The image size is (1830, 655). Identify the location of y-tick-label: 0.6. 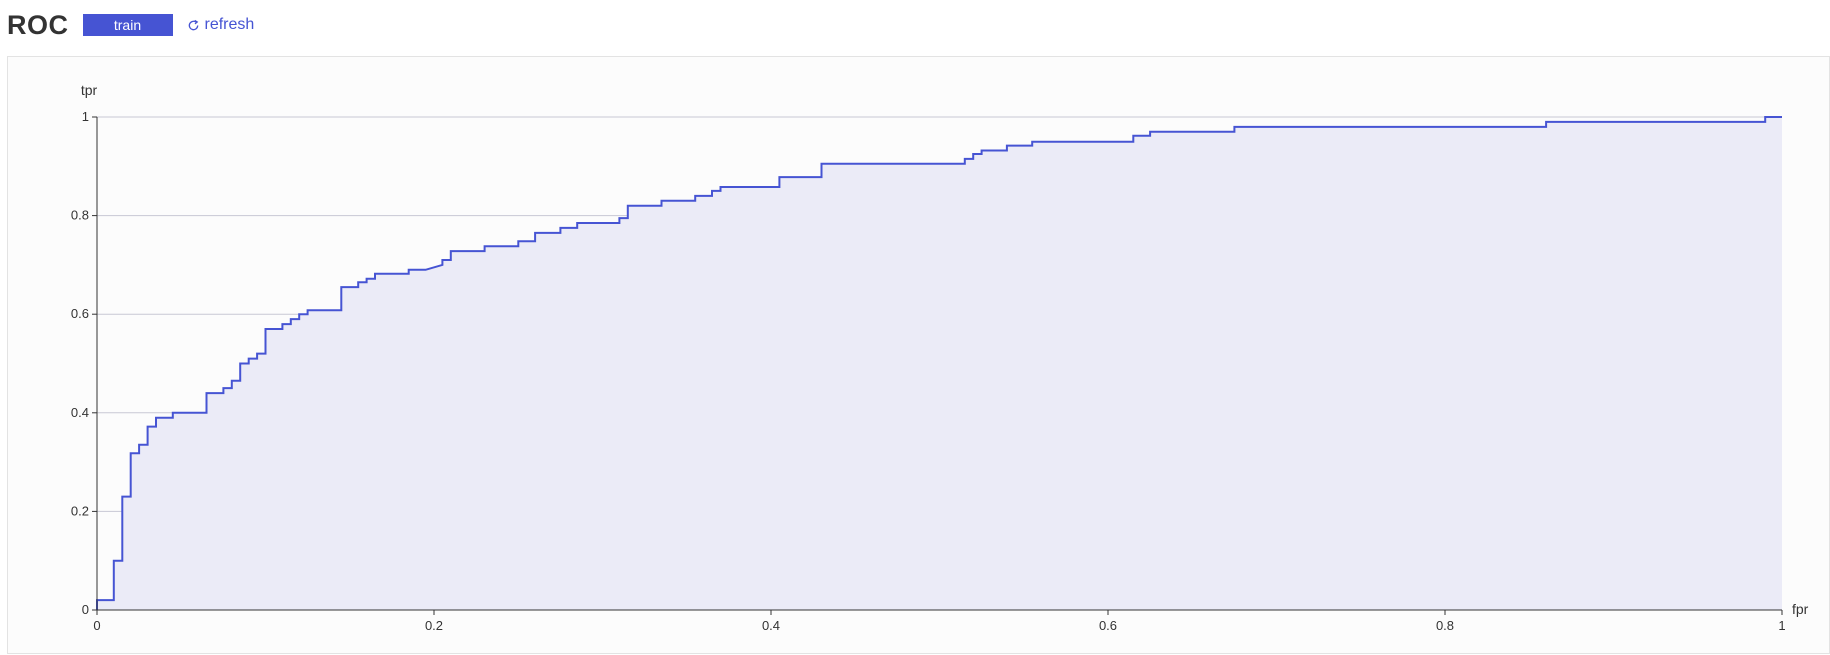
(80, 313).